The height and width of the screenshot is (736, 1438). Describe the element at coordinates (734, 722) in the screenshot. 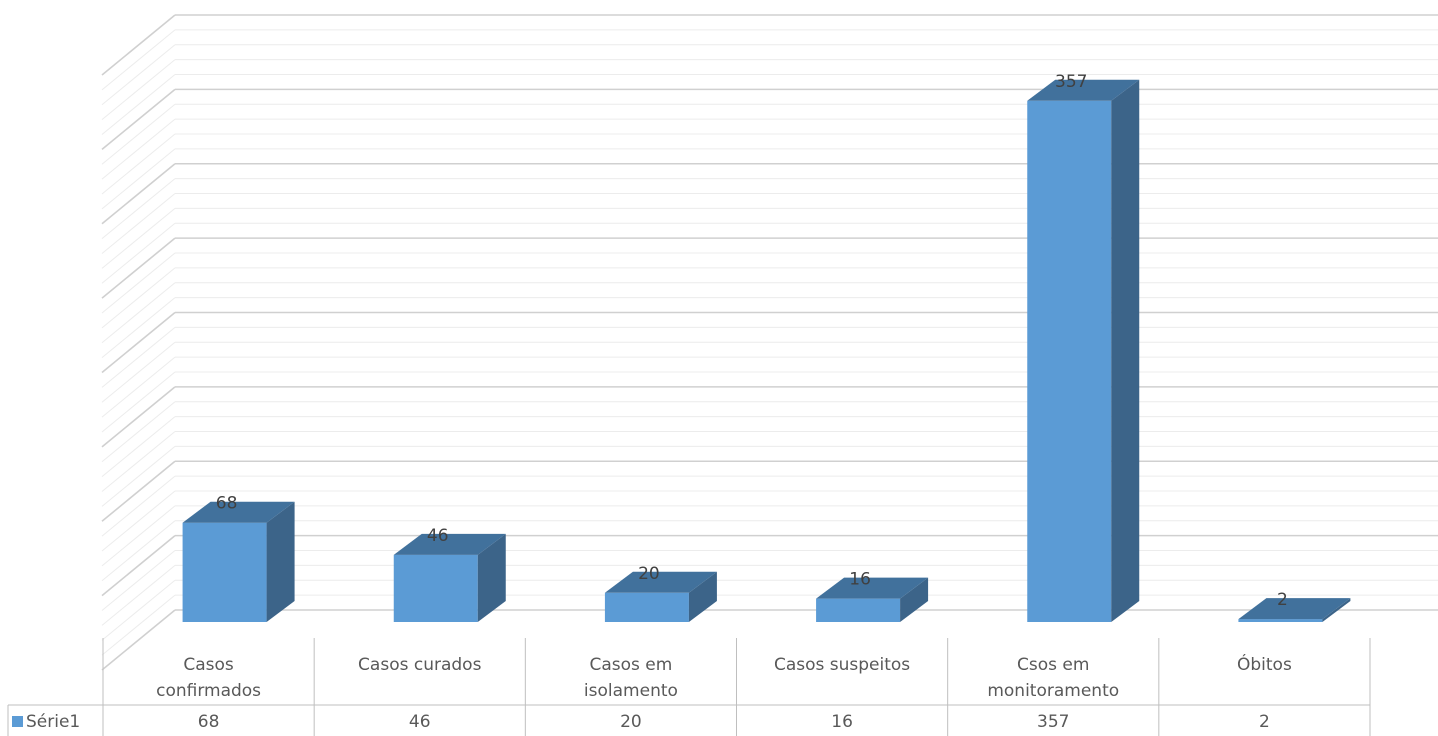

I see `table-values: 68 46 20 16 357 2` at that location.